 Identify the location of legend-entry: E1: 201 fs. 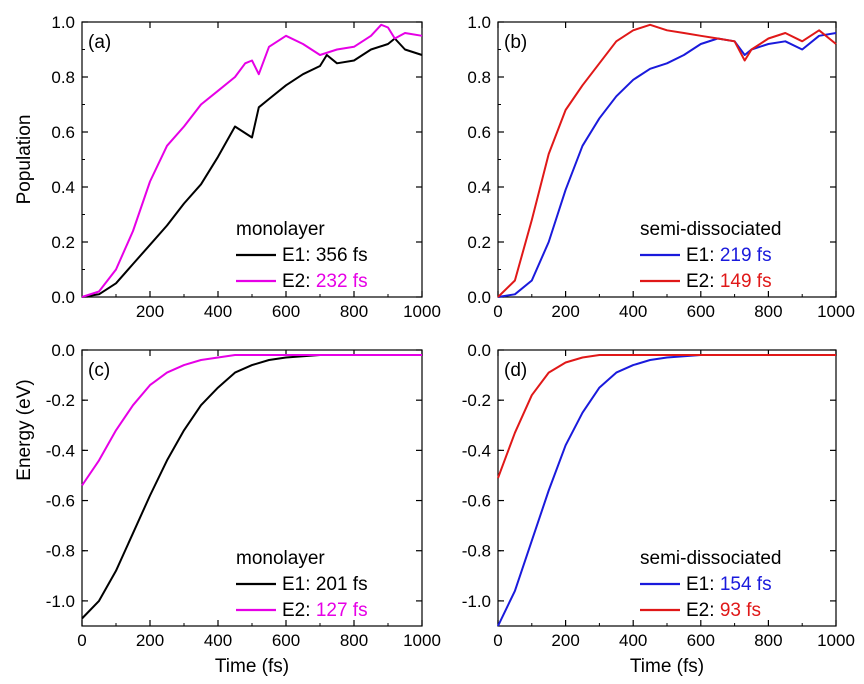
(325, 584).